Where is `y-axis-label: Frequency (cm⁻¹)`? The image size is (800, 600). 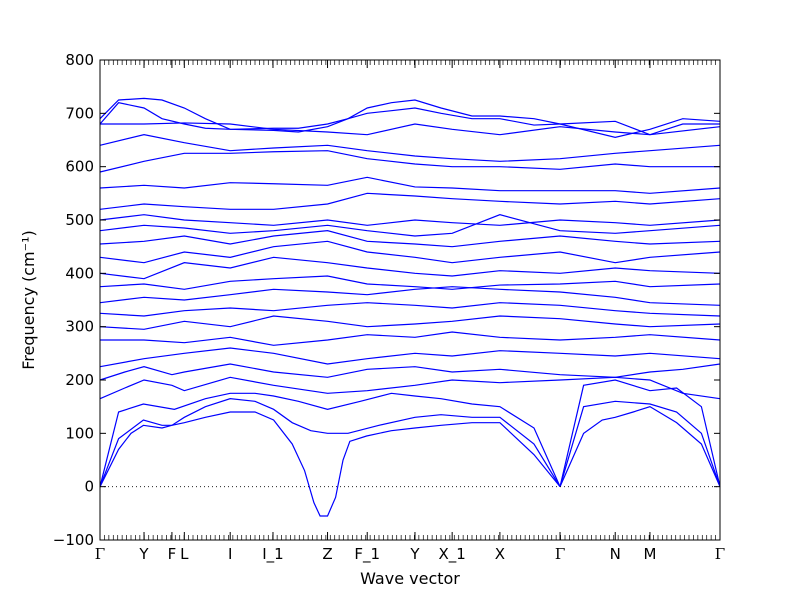
y-axis-label: Frequency (cm⁻¹) is located at coordinates (28, 299).